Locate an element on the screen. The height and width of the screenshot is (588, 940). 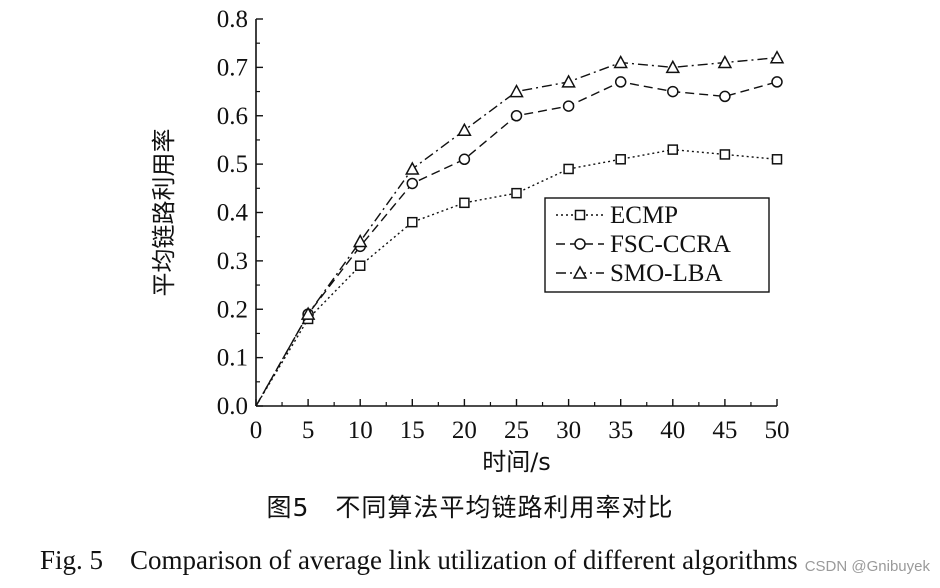
y-tick-label: 0.3 is located at coordinates (232, 261).